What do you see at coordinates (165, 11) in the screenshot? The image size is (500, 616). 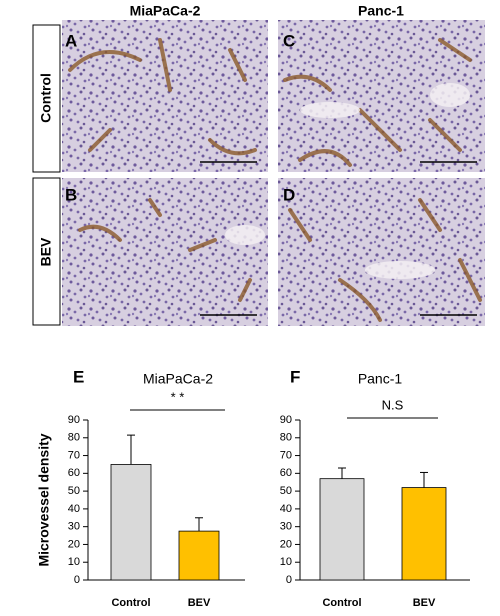 I see `column-title: MiaPaCa-2` at bounding box center [165, 11].